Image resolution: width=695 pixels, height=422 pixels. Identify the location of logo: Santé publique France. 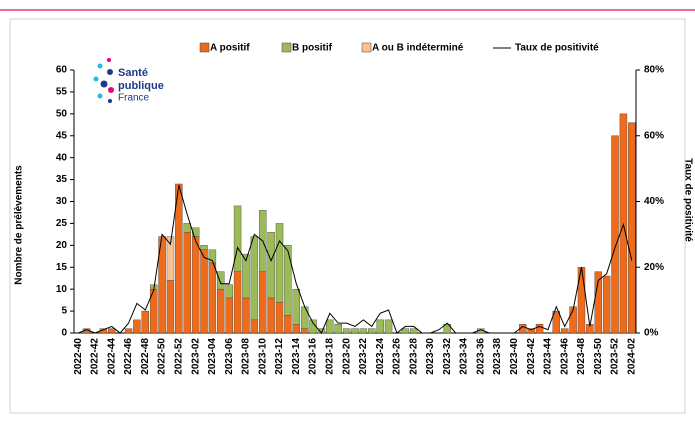
(128, 81).